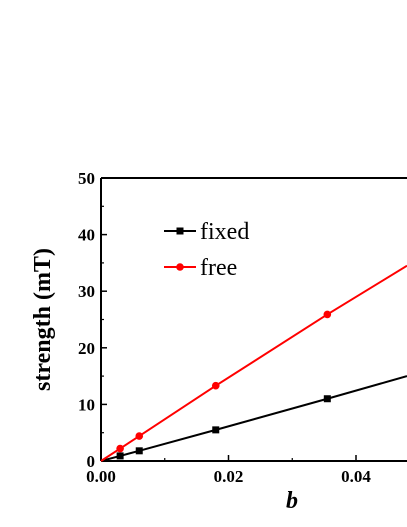  I want to click on series-line-fixed, so click(253, 418).